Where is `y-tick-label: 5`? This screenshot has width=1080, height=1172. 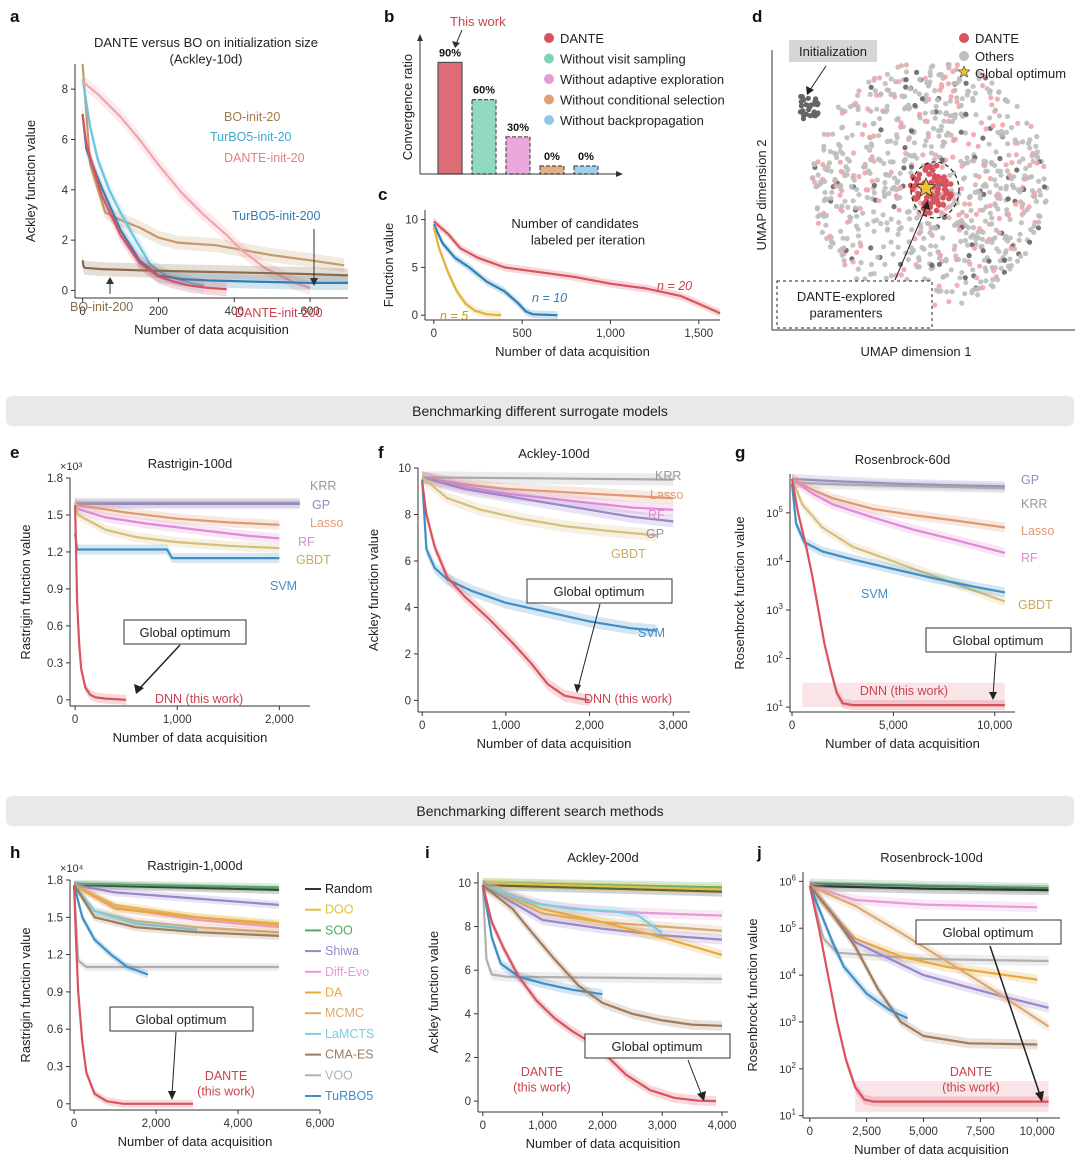
y-tick-label: 5 is located at coordinates (415, 268).